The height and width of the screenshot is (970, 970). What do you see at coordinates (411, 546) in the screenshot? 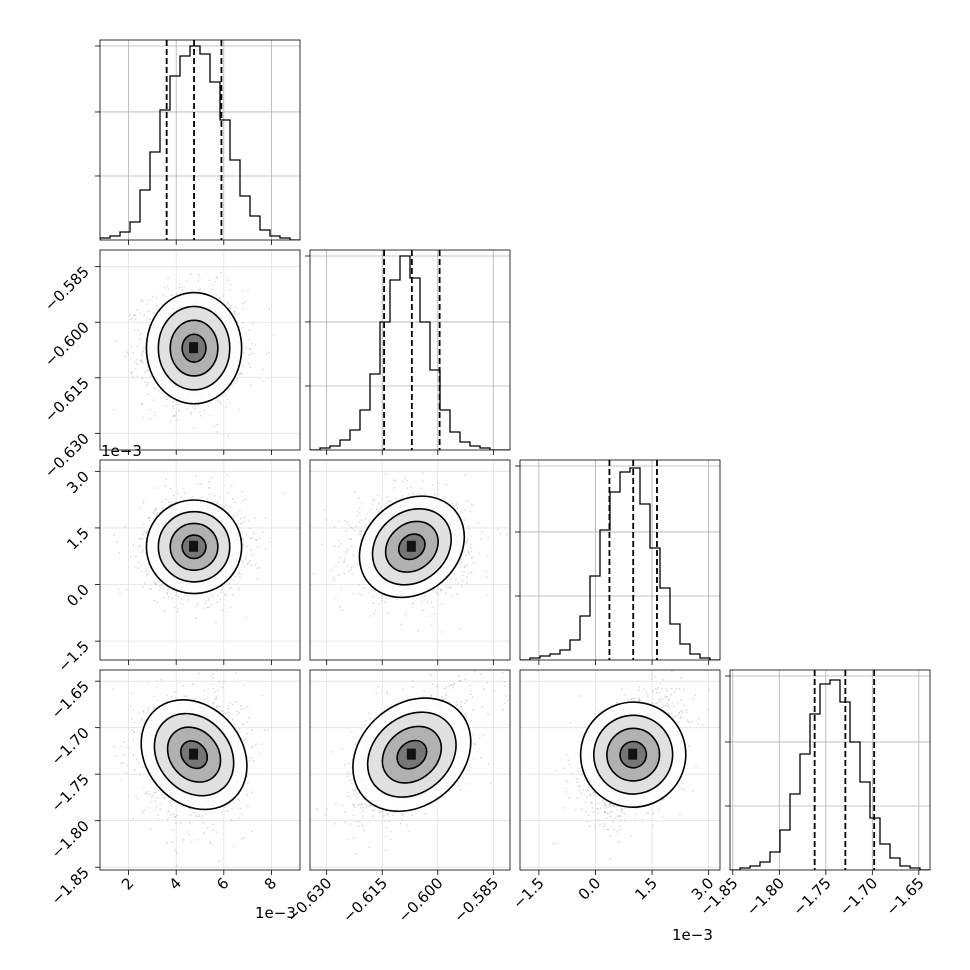
I see `density-peak` at bounding box center [411, 546].